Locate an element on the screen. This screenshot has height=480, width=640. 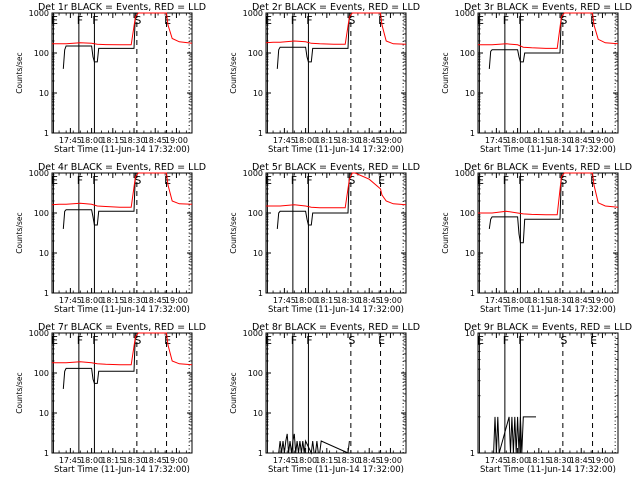
chart-title: Det 6r BLACK = Events, RED = LLD is located at coordinates (548, 167).